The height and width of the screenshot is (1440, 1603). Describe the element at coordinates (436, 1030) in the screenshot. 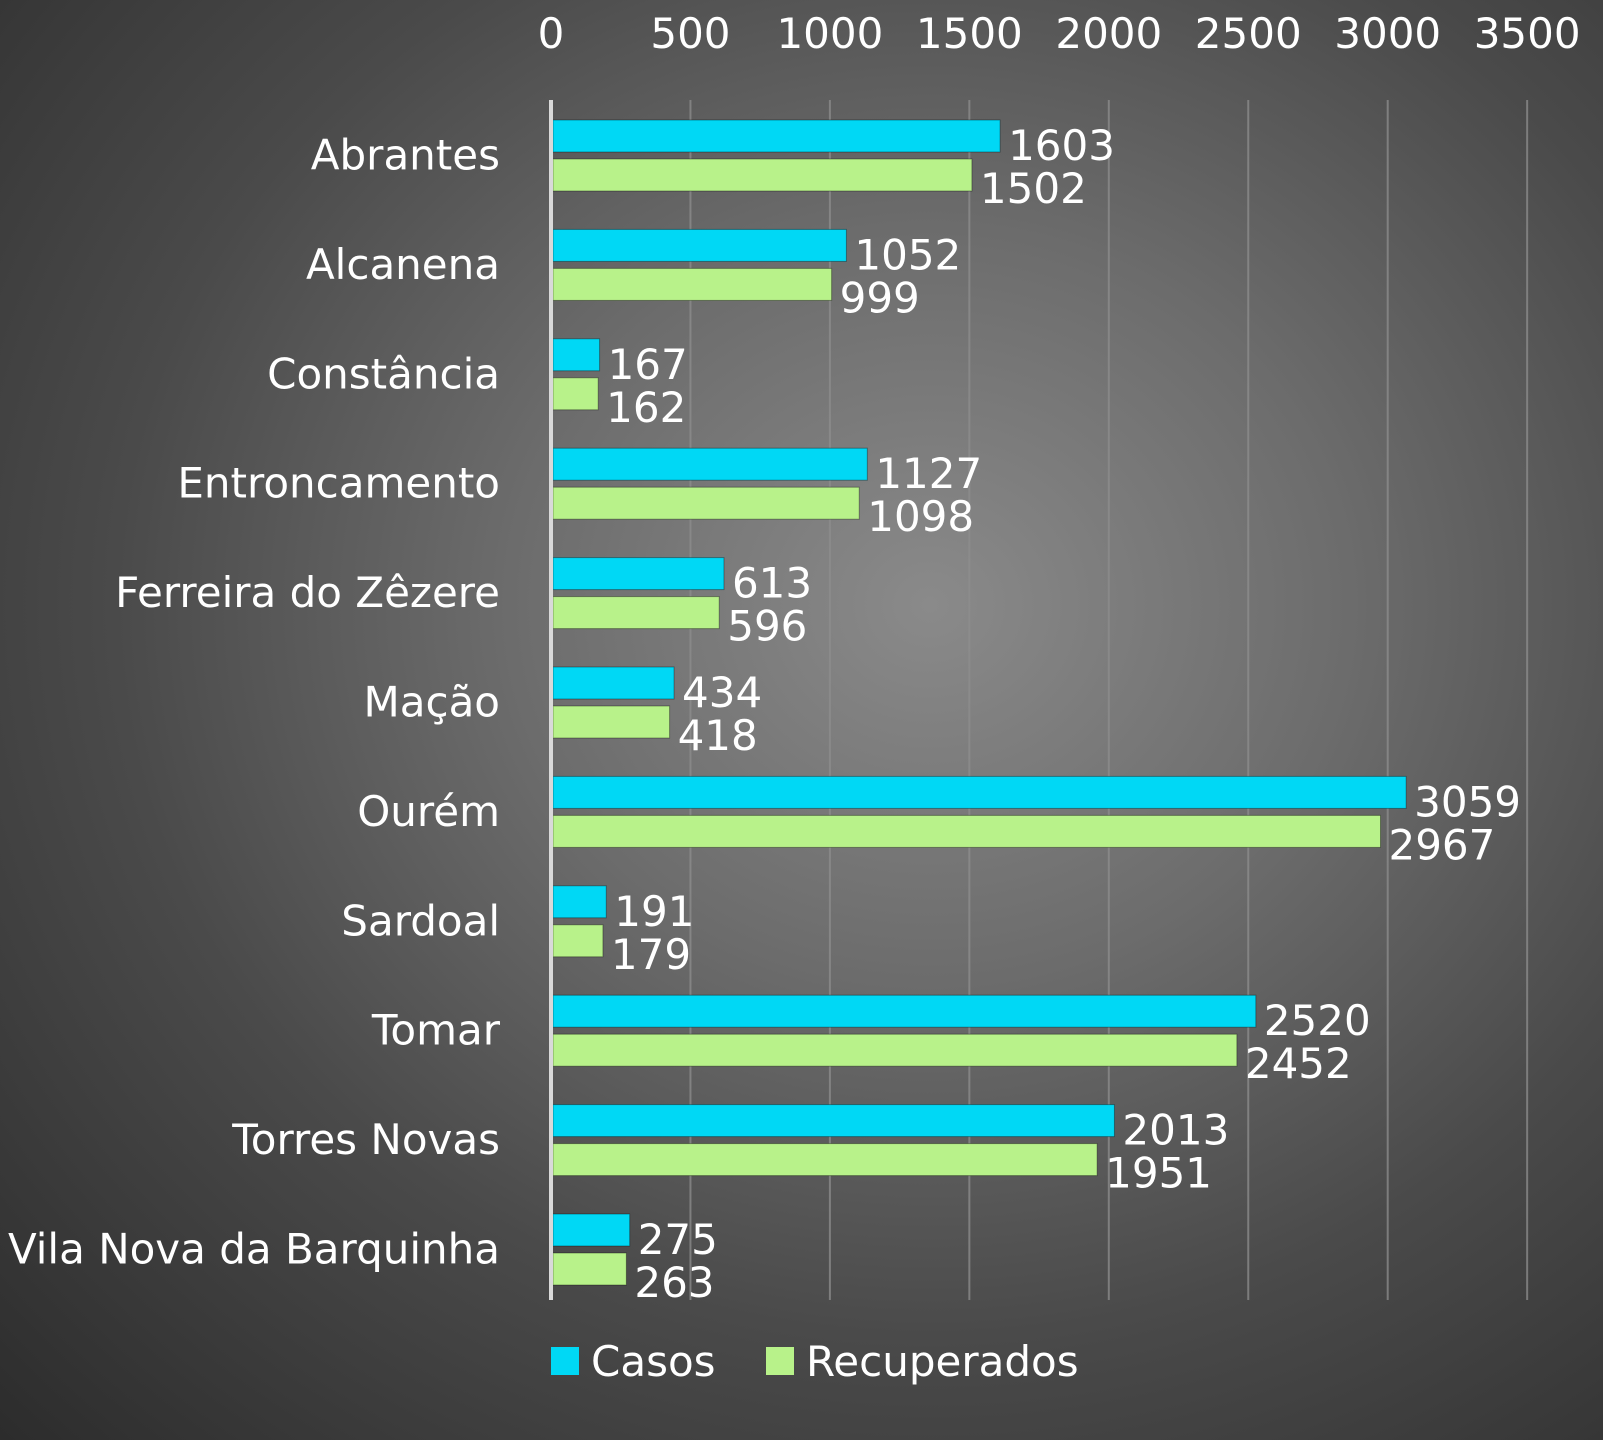

I see `category-label: Tomar` at that location.